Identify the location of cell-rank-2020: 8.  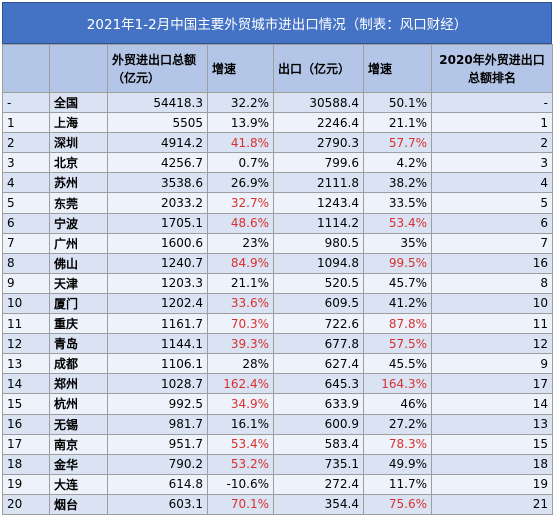
(492, 283).